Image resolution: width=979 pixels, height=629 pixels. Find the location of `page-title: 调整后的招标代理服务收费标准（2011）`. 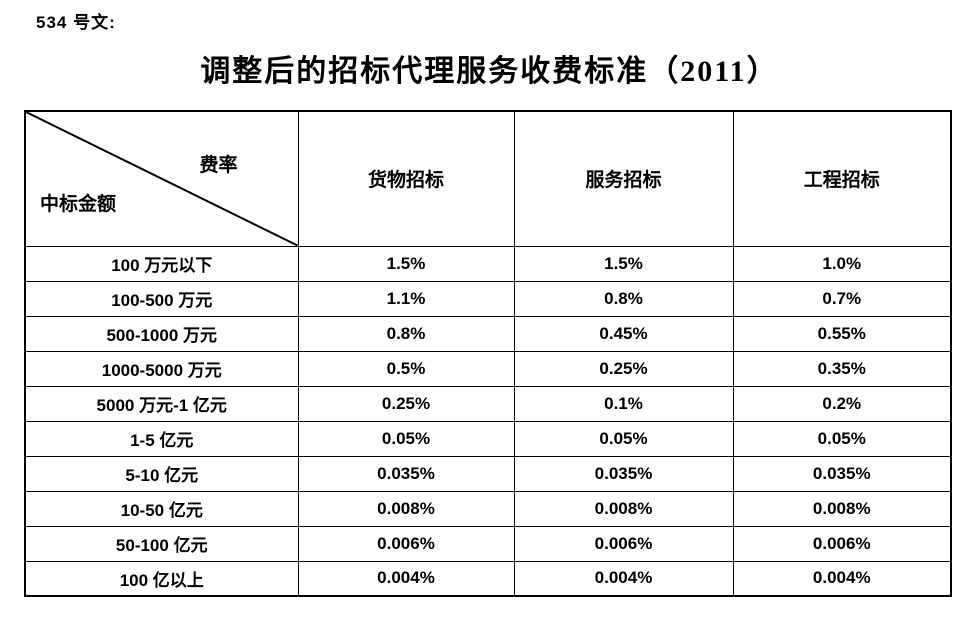

page-title: 调整后的招标代理服务收费标准（2011） is located at coordinates (489, 71).